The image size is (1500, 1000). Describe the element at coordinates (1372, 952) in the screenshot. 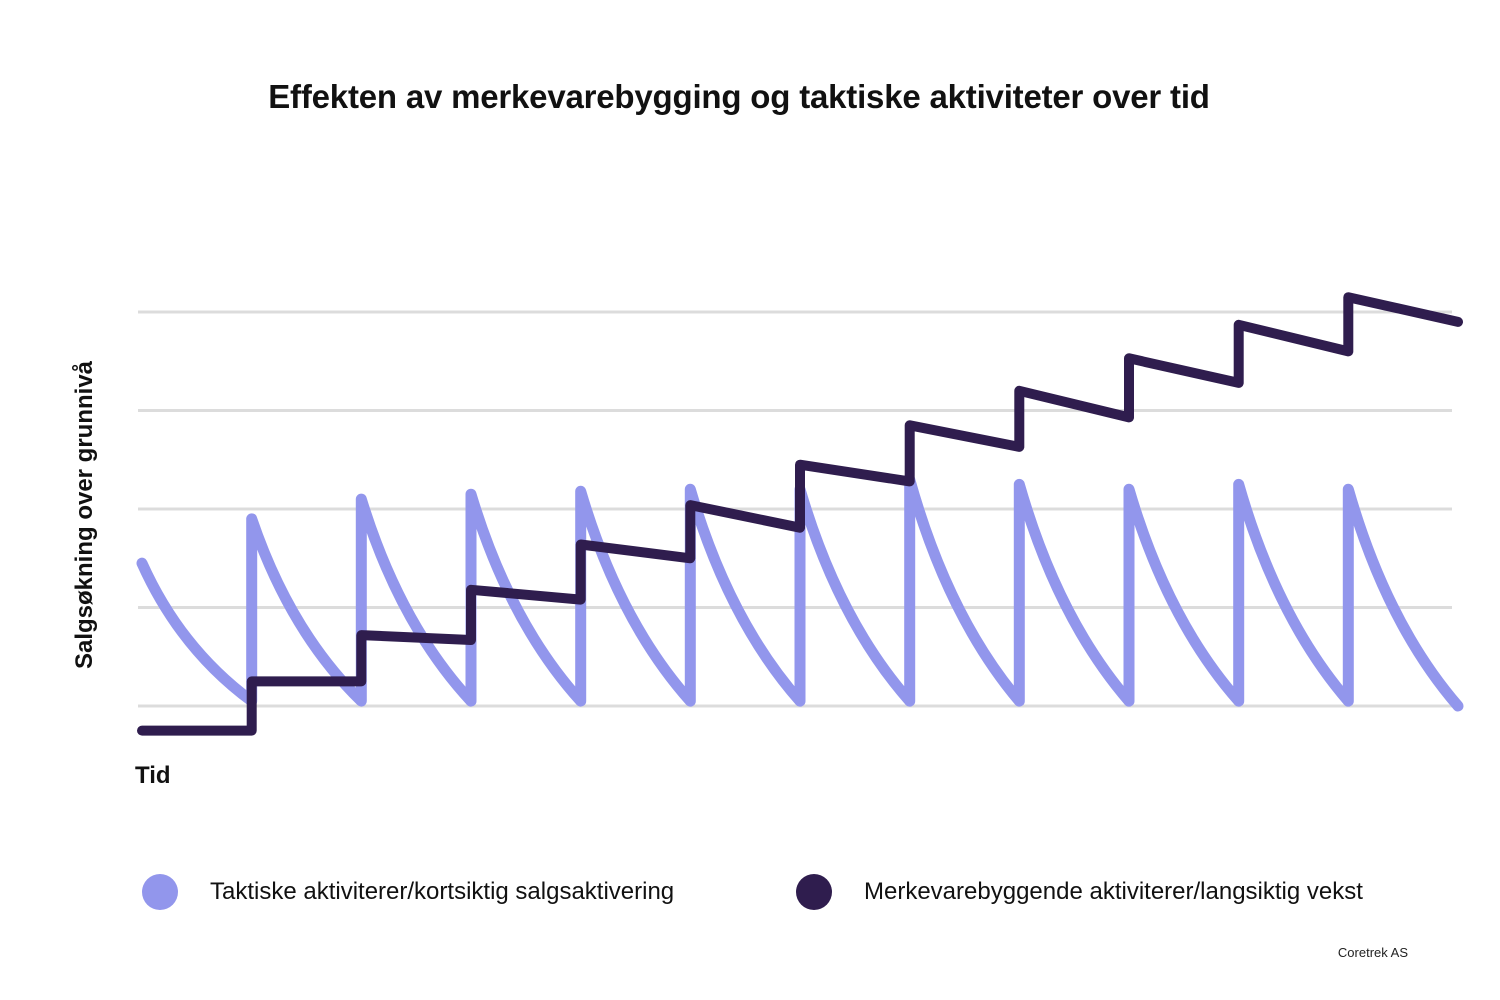

I see `credit-text: Coretrek AS` at that location.